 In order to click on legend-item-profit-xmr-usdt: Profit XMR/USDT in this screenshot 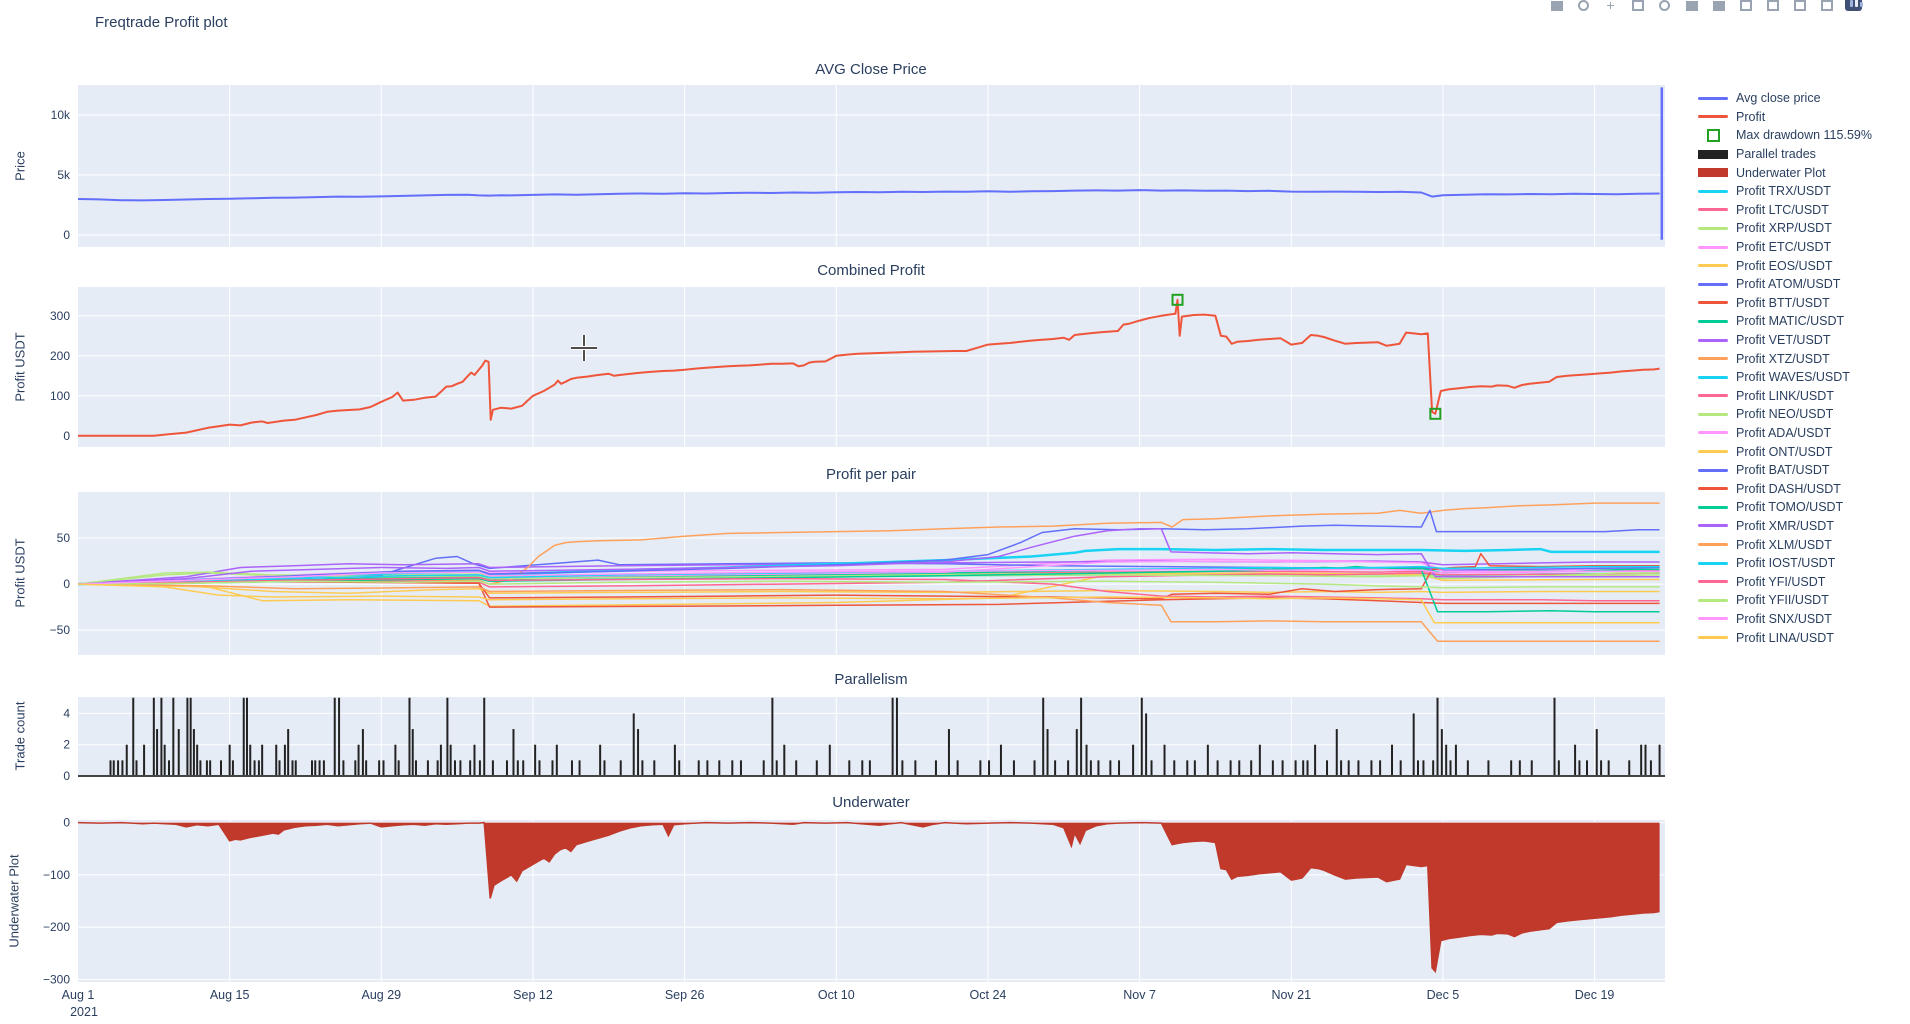, I will do `click(1803, 526)`.